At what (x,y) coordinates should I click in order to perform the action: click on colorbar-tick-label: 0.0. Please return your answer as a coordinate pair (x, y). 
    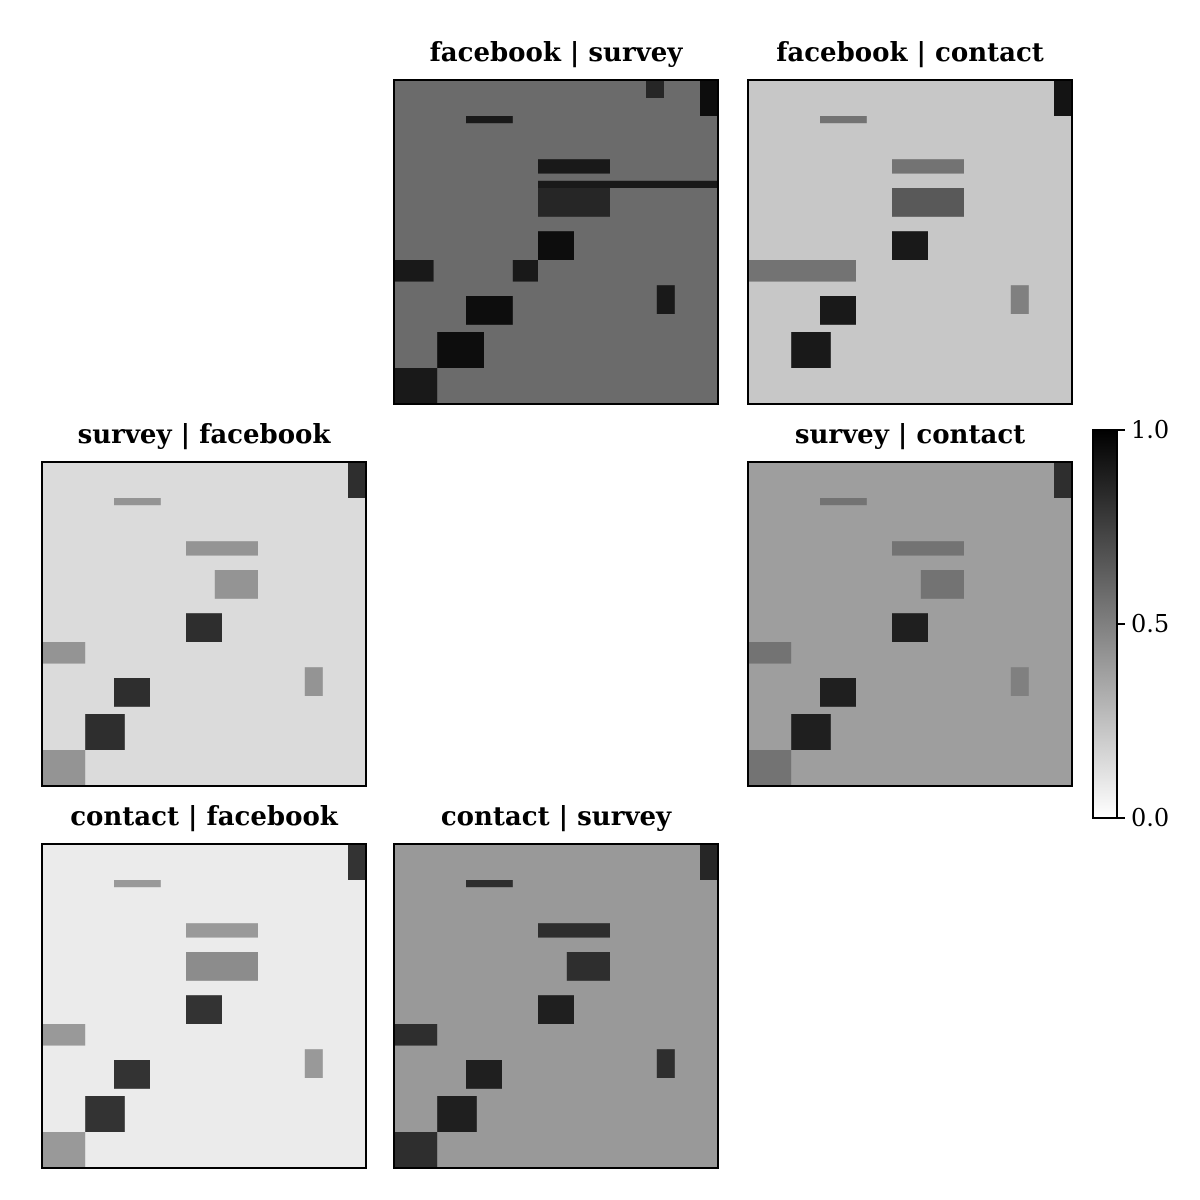
    Looking at the image, I should click on (1150, 818).